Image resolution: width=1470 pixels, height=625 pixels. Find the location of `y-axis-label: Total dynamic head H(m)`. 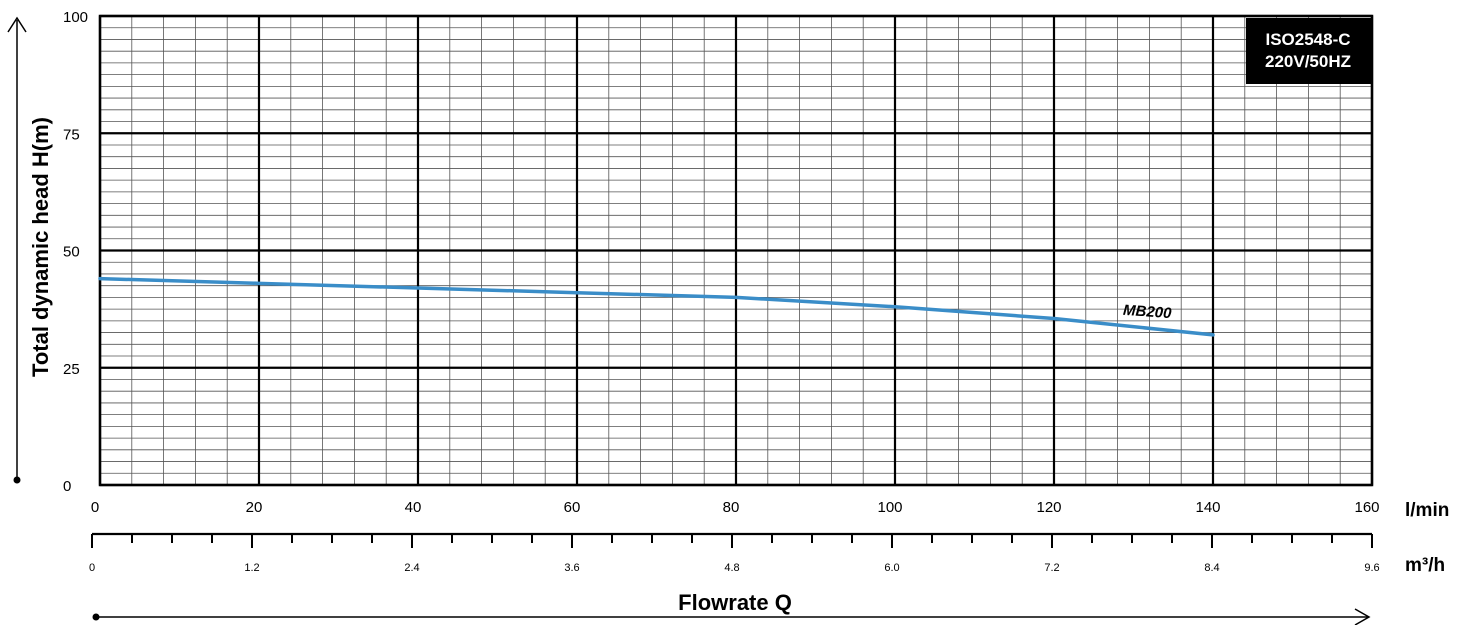

y-axis-label: Total dynamic head H(m) is located at coordinates (40, 247).